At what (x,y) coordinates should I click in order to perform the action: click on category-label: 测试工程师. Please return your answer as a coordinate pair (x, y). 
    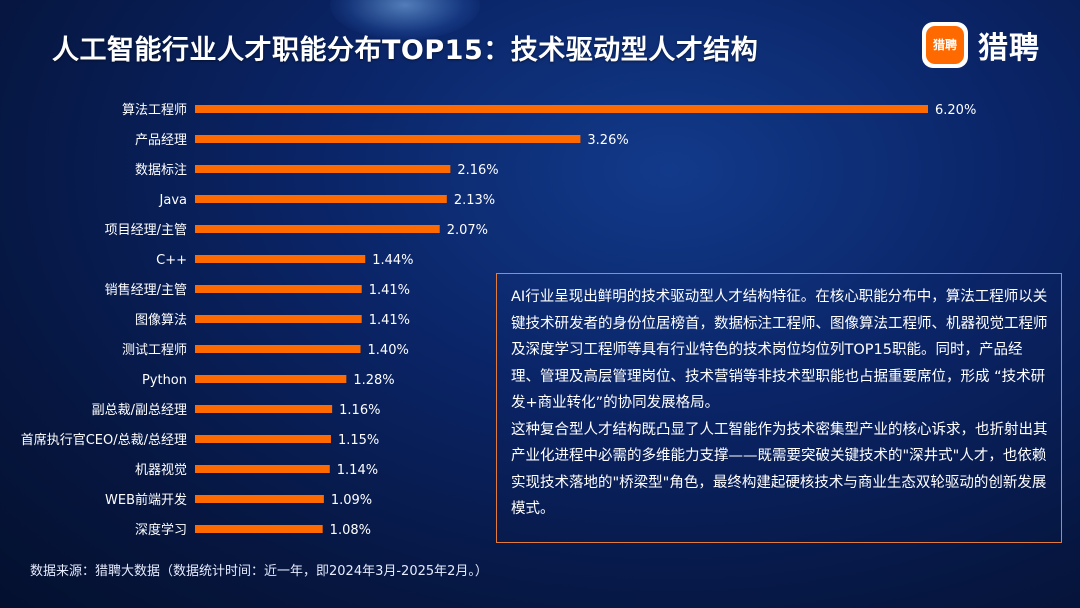
    Looking at the image, I should click on (154, 350).